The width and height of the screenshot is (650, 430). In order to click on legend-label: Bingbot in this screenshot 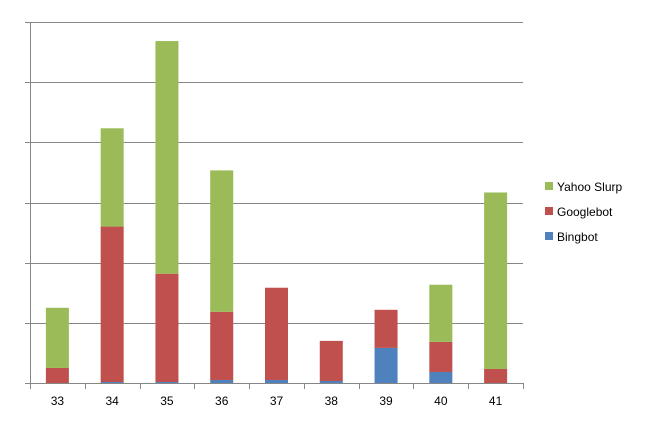, I will do `click(577, 237)`.